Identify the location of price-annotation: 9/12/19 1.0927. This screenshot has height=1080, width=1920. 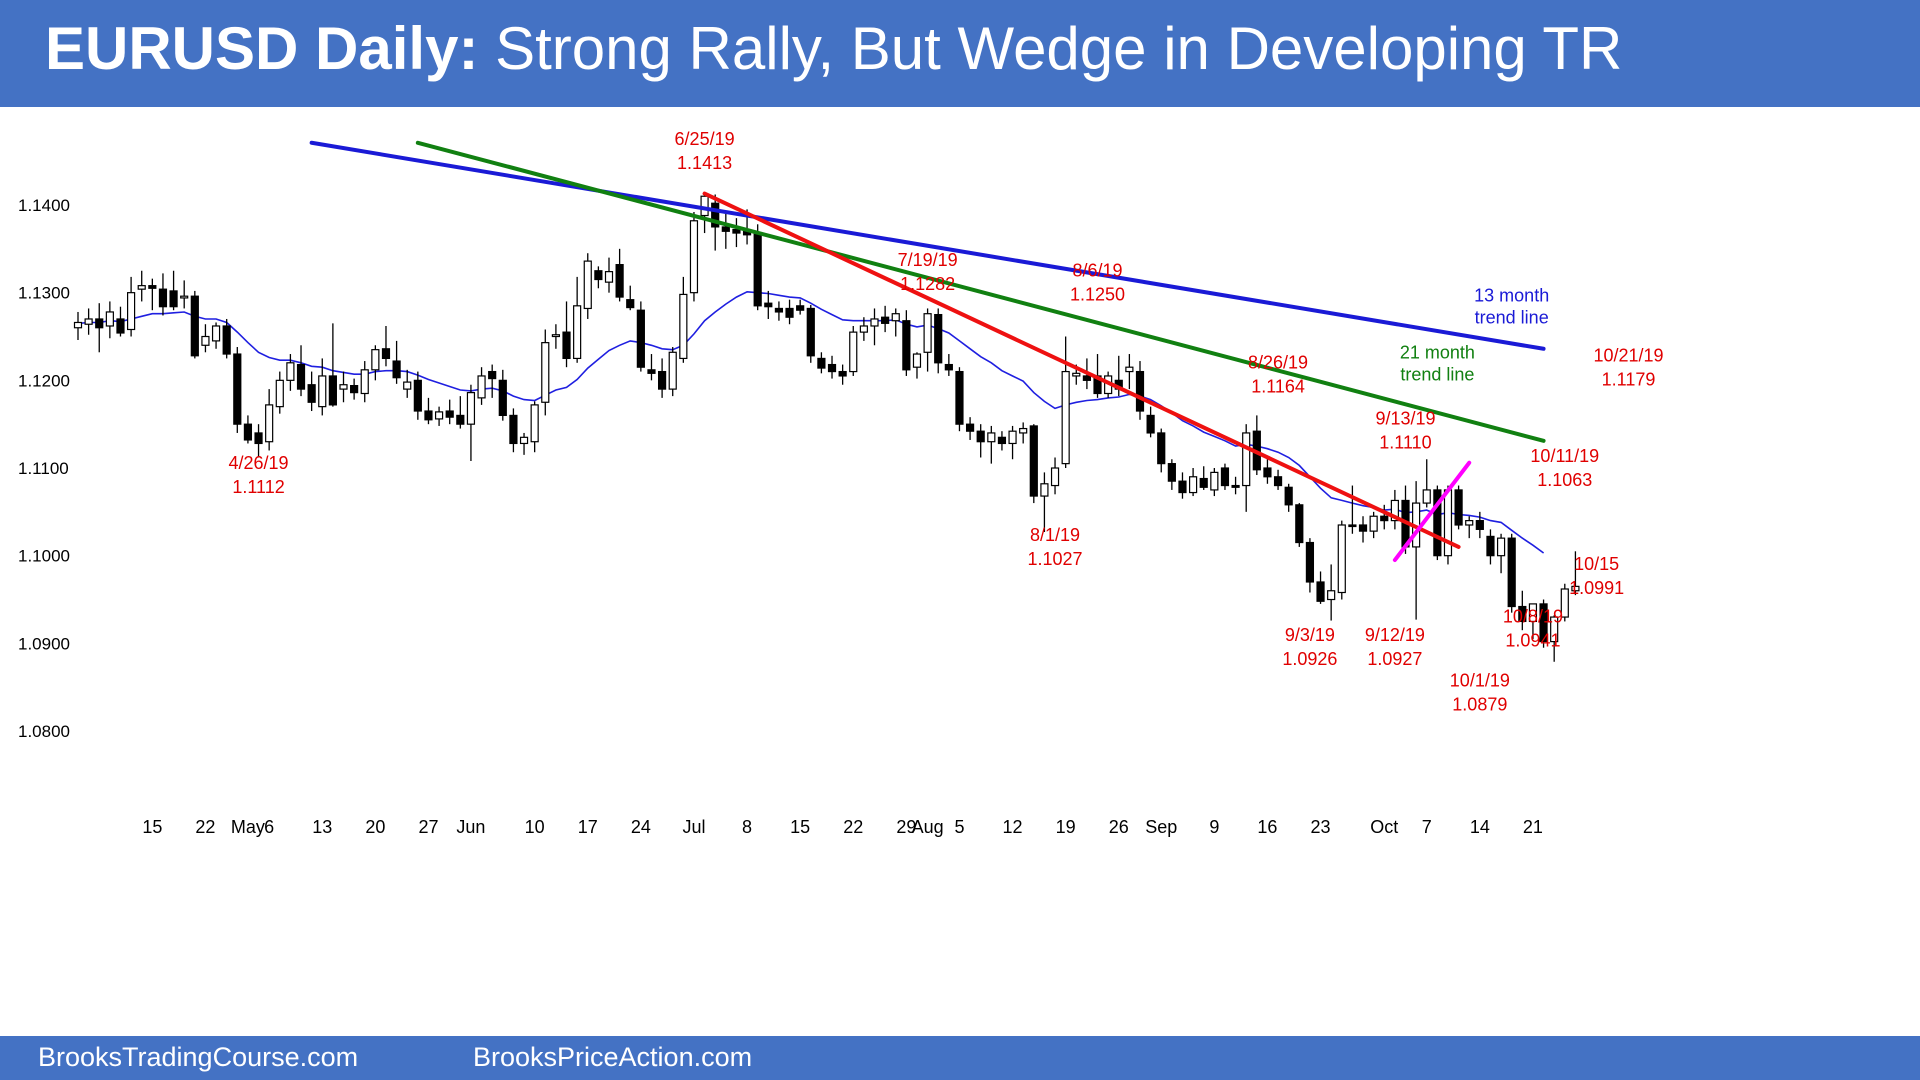
(1395, 647).